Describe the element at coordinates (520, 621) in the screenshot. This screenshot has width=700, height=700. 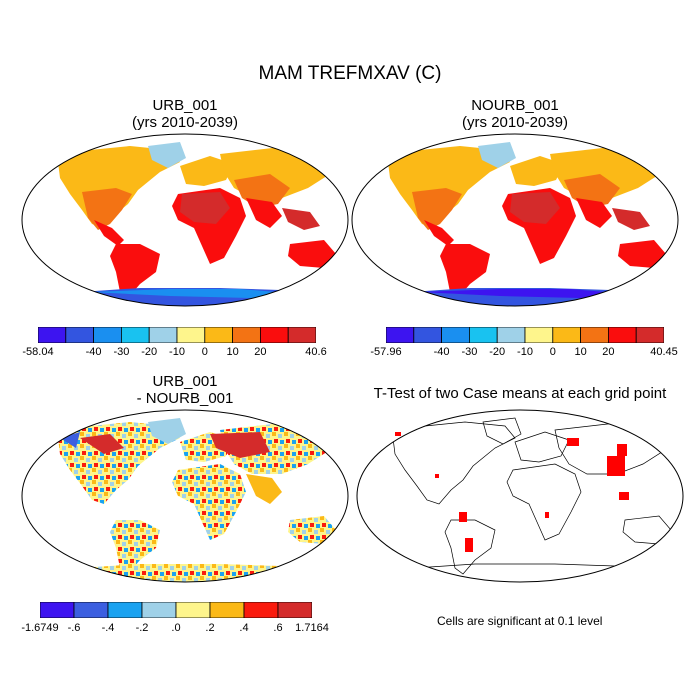
I see `significance-note: Cells are significant at 0.1 level` at that location.